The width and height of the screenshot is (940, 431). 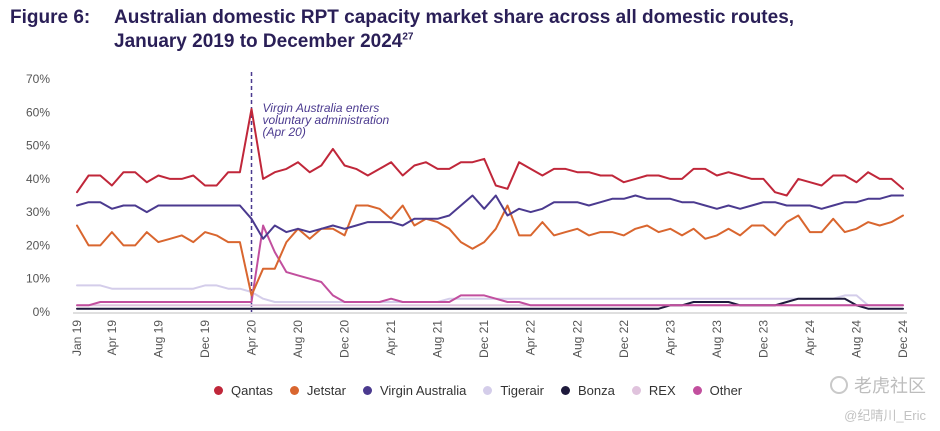 I want to click on legend-label: Tigerair, so click(x=522, y=390).